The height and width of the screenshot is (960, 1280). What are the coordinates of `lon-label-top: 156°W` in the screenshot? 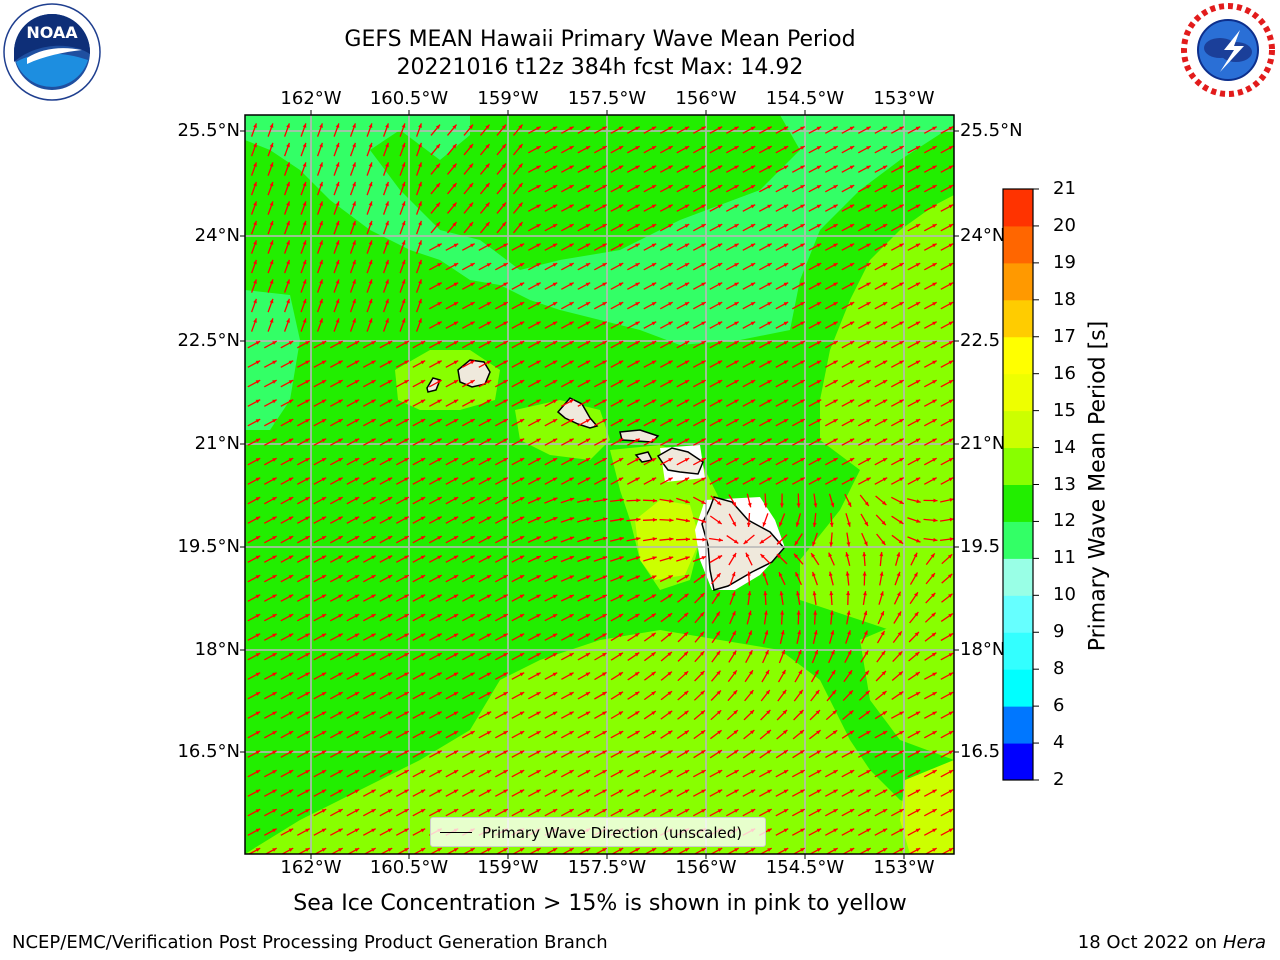 It's located at (706, 98).